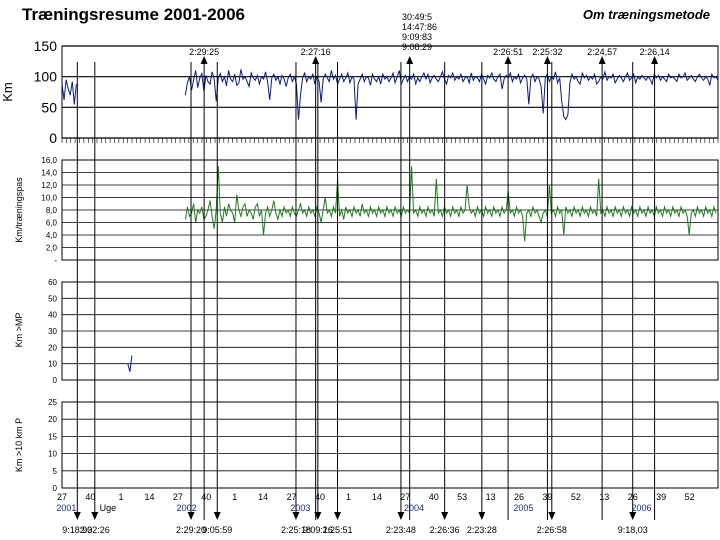  Describe the element at coordinates (7, 92) in the screenshot. I see `y-axis-label: Km` at that location.